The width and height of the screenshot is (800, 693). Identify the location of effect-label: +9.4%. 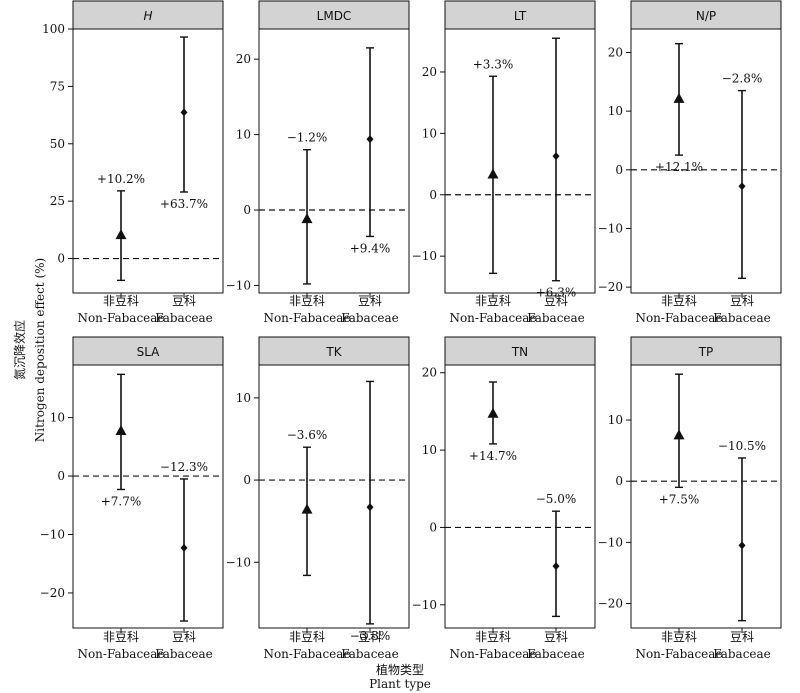
(370, 248).